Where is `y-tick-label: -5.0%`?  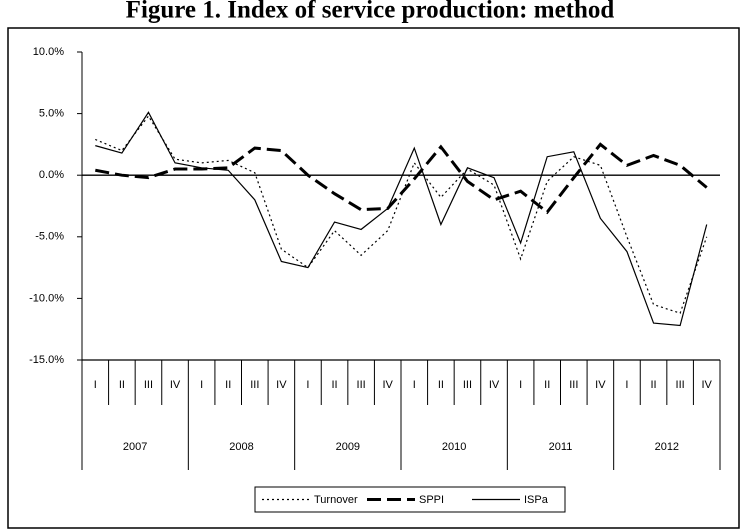
y-tick-label: -5.0% is located at coordinates (49, 237).